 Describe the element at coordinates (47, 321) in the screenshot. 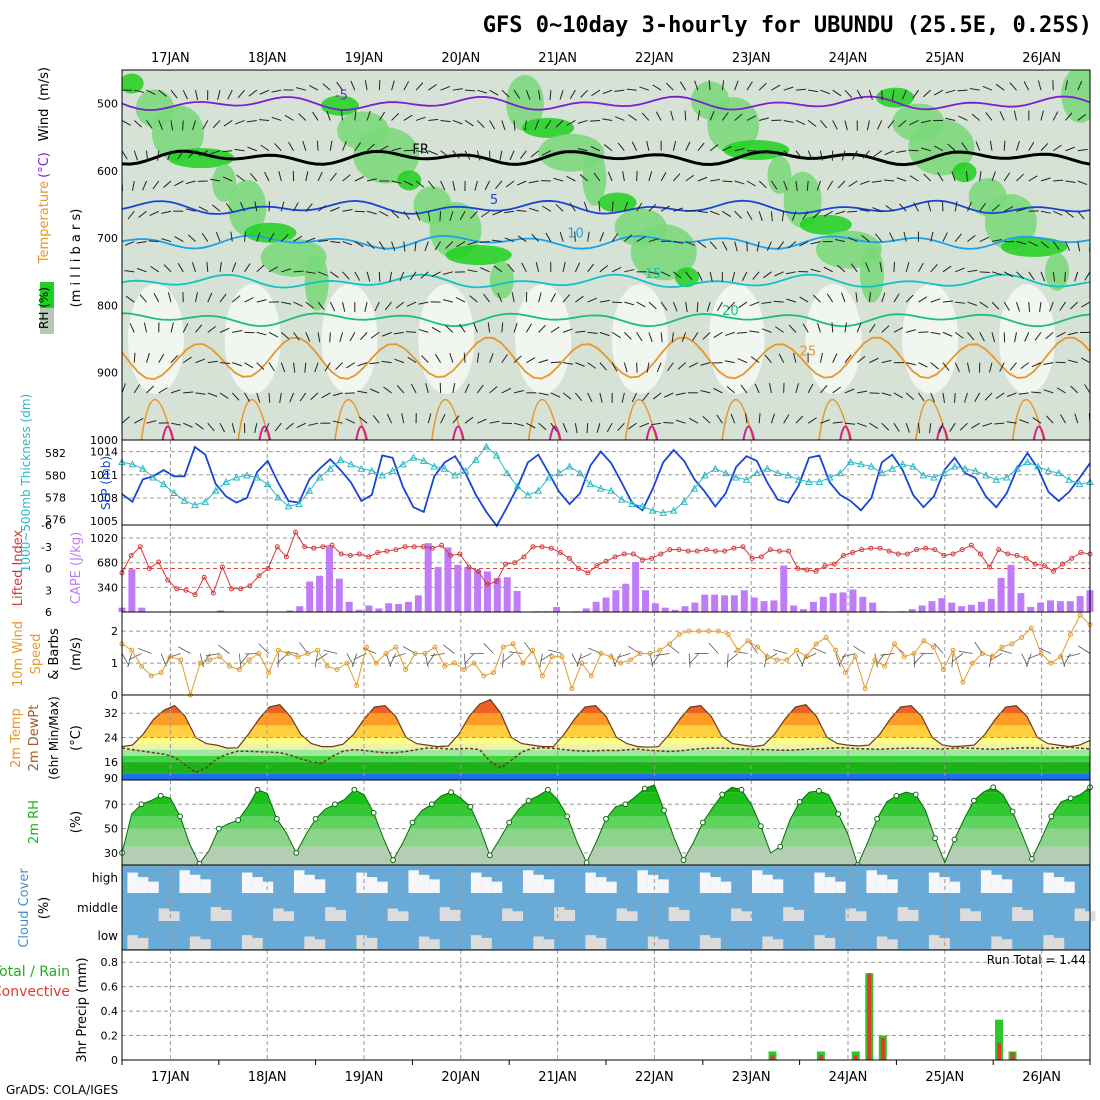

I see `rh-legend-swatch` at that location.